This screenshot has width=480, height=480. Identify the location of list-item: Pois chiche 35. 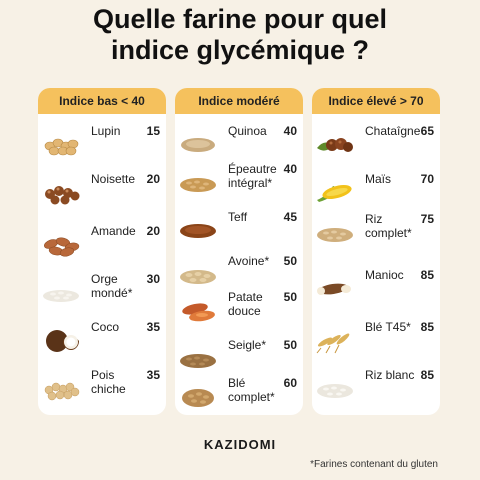
(102, 388).